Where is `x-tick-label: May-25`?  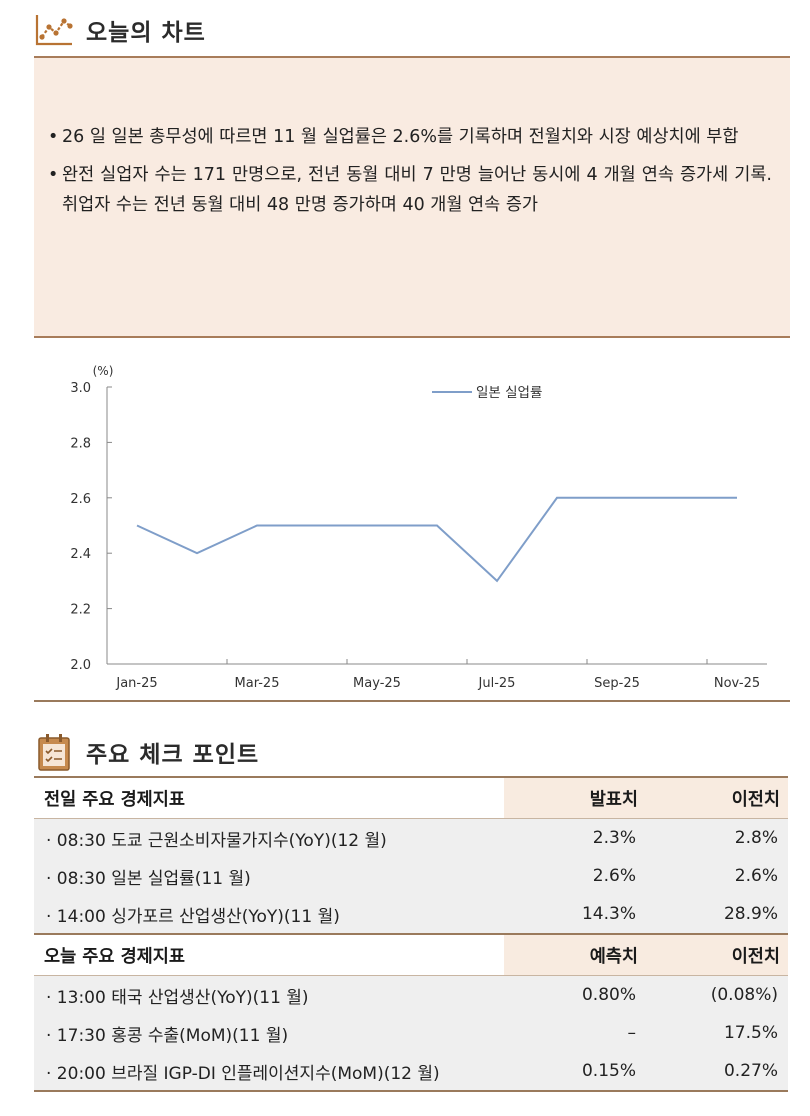 x-tick-label: May-25 is located at coordinates (377, 683).